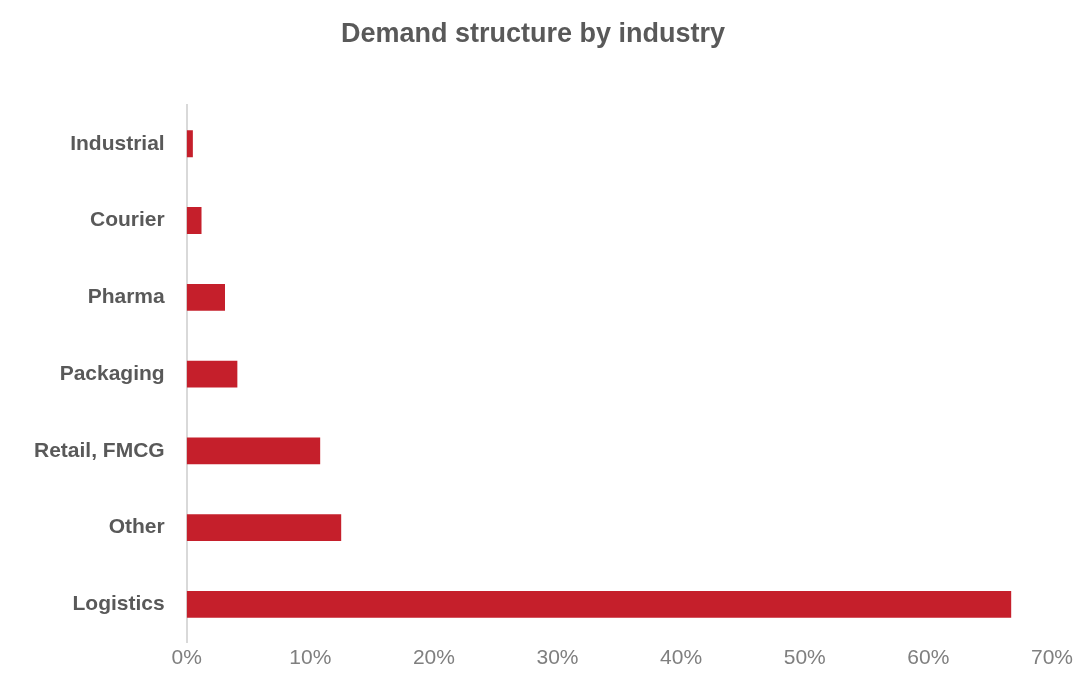 The image size is (1084, 686). What do you see at coordinates (433, 657) in the screenshot?
I see `x-tick-label: 20%` at bounding box center [433, 657].